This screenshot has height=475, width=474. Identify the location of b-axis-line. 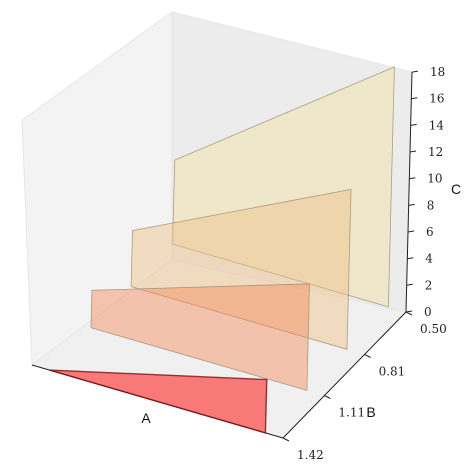
(344, 375).